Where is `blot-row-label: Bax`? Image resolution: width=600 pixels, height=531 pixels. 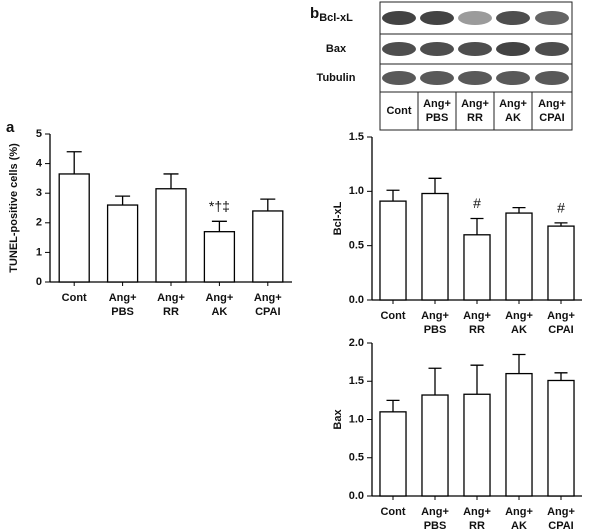 blot-row-label: Bax is located at coordinates (336, 49).